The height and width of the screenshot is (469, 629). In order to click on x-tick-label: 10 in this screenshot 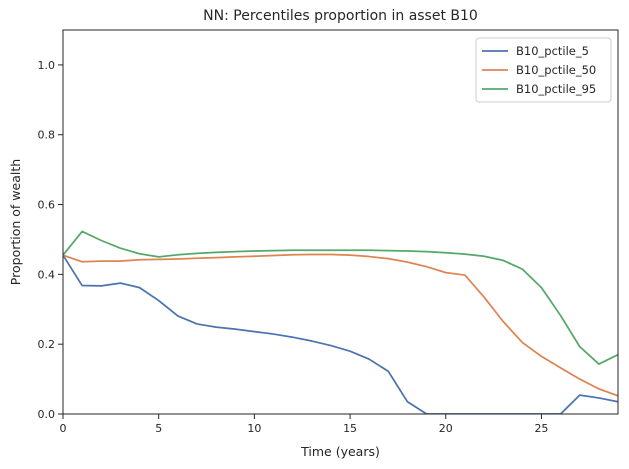, I will do `click(254, 428)`.